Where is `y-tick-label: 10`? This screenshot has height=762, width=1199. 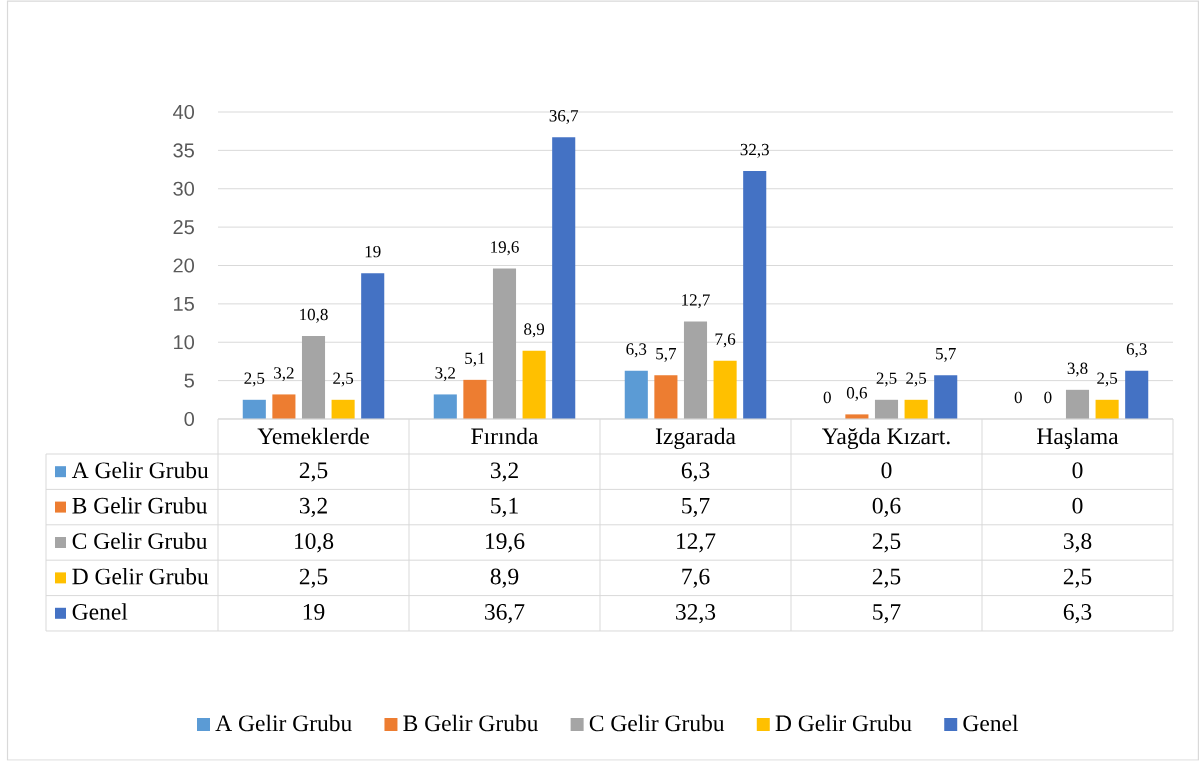
y-tick-label: 10 is located at coordinates (184, 342).